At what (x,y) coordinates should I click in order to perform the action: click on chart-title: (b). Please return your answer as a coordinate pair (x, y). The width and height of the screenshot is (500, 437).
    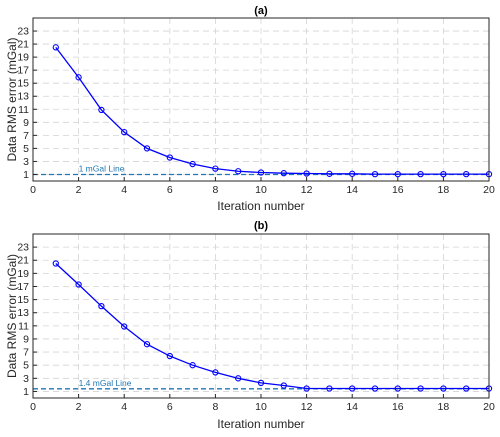
    Looking at the image, I should click on (261, 226).